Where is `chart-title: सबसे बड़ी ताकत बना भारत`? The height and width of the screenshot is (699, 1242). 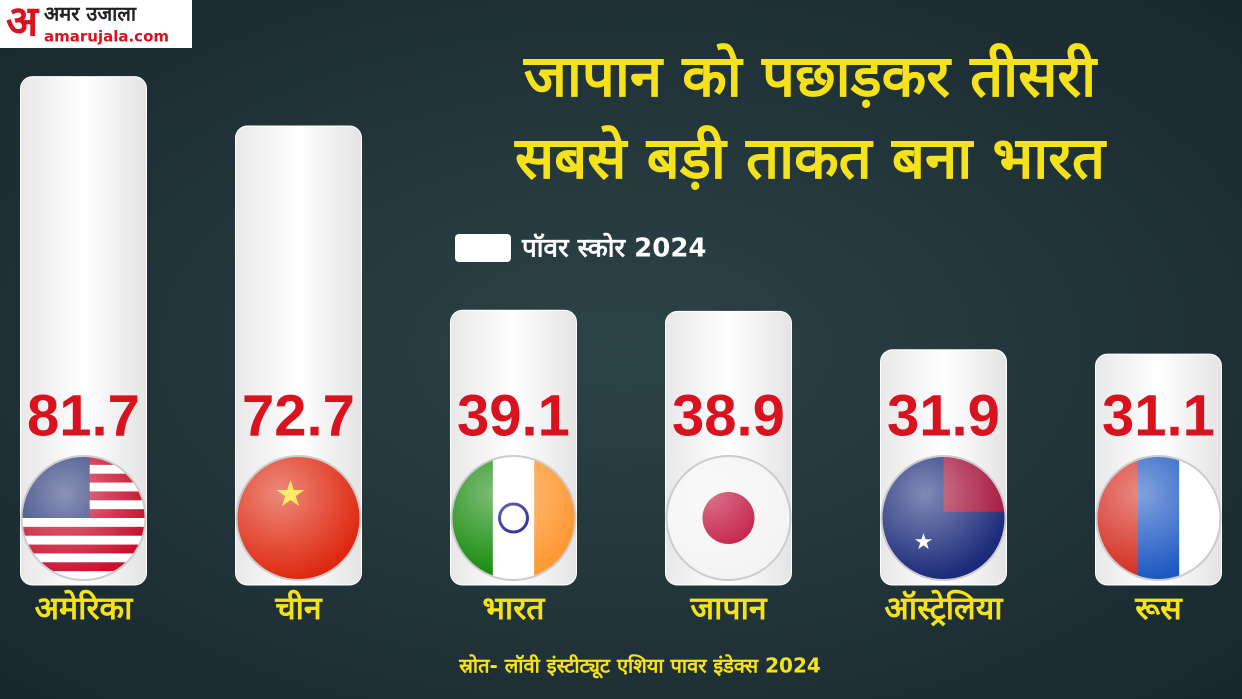 chart-title: सबसे बड़ी ताकत बना भारत is located at coordinates (810, 158).